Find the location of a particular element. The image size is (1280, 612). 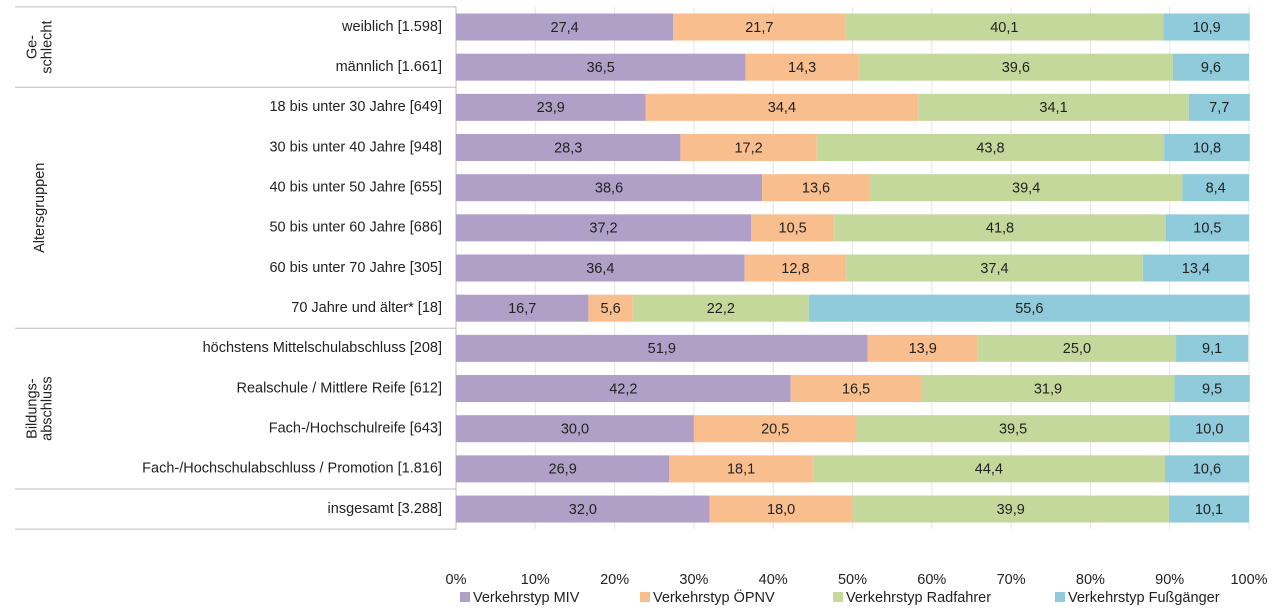

y-tick-label: 50 bis unter 60 Jahre [686] is located at coordinates (355, 228).